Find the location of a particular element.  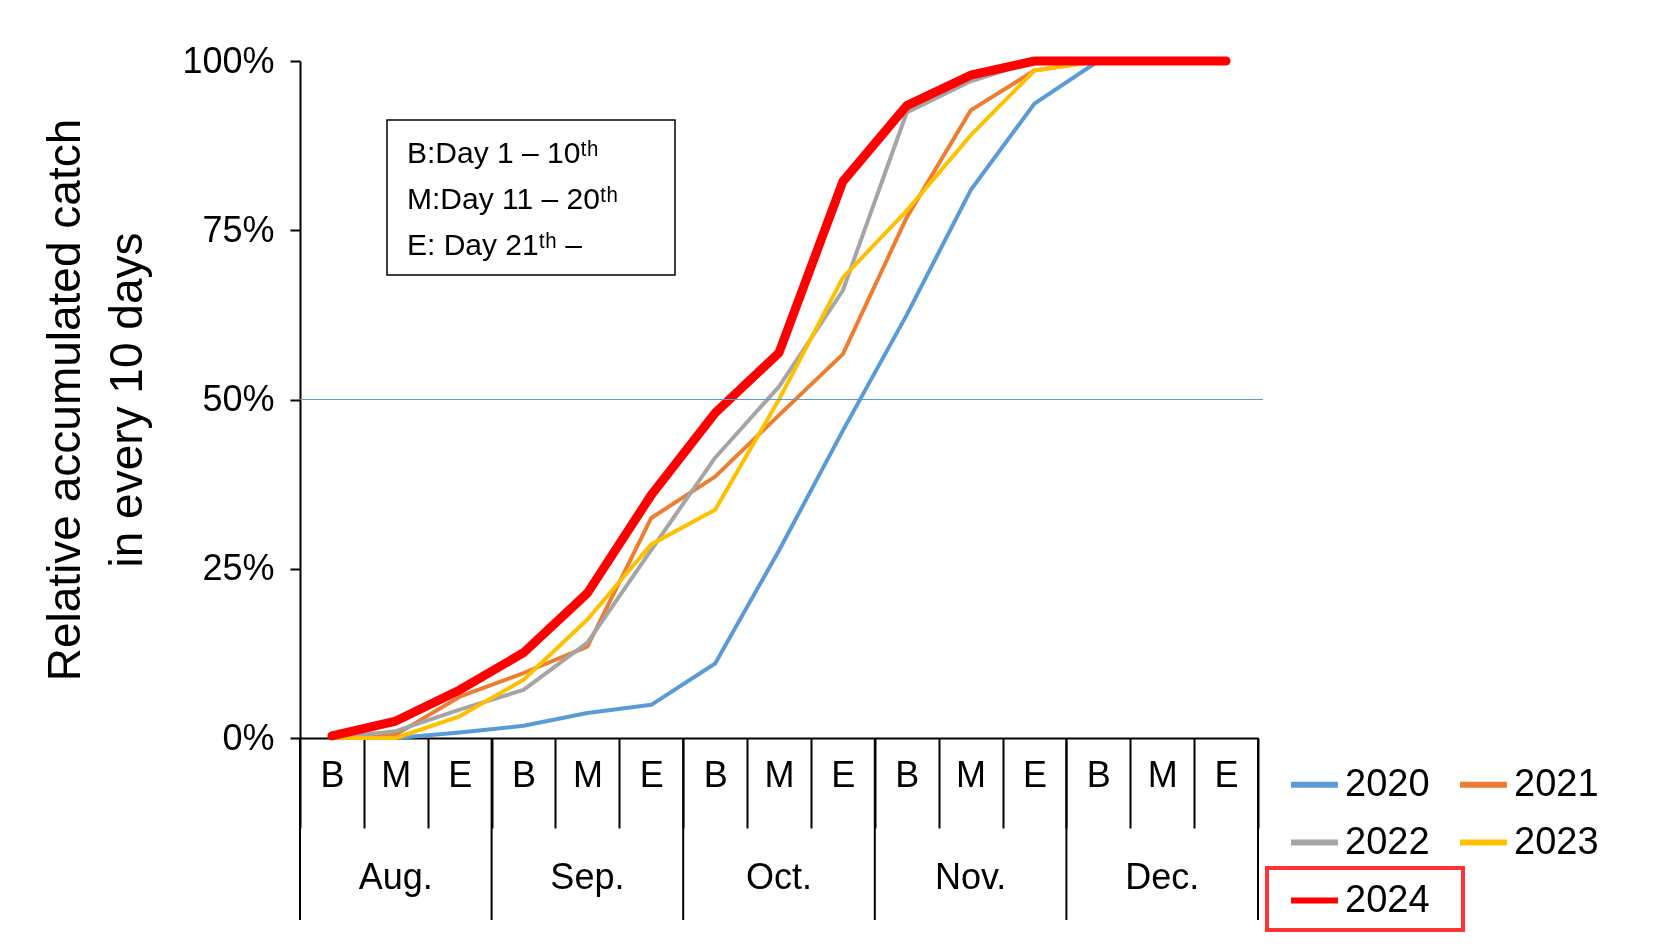

text: Dec. is located at coordinates (1162, 876).